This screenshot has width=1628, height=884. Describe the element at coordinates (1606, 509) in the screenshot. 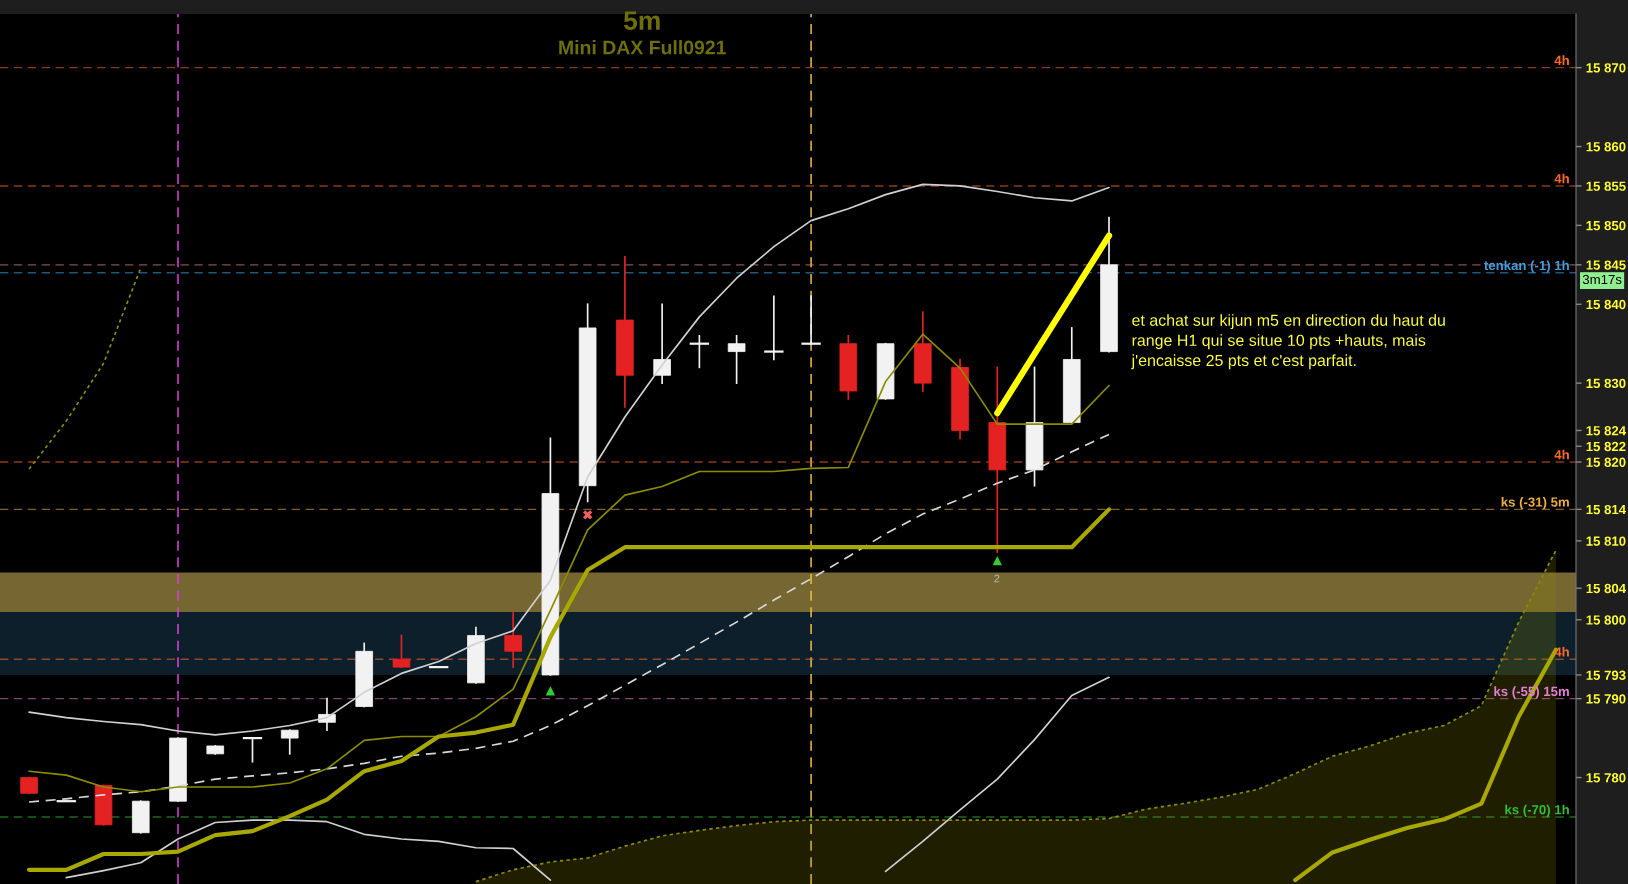

I see `y-tick-label: 15 814` at that location.